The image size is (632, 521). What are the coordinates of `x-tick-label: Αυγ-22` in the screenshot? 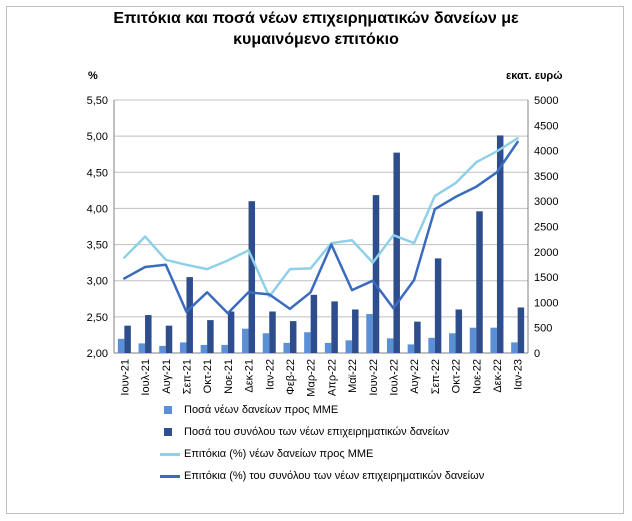 It's located at (415, 376).